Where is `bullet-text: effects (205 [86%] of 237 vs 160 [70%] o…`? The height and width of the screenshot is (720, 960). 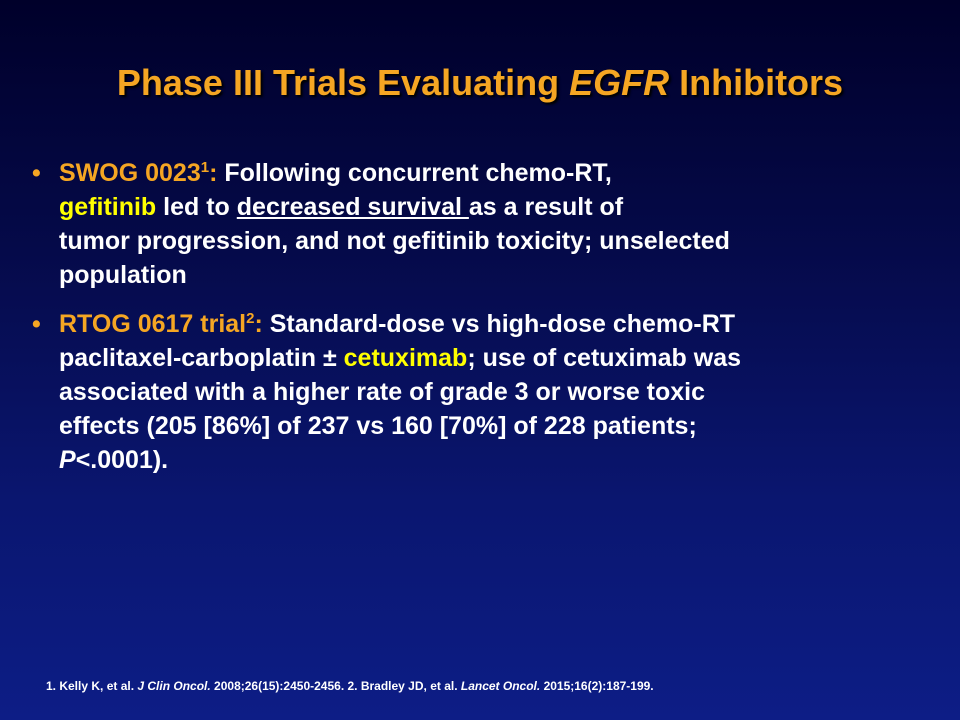
bullet-text: effects (205 [86%] of 237 vs 160 [70%] o… is located at coordinates (378, 426).